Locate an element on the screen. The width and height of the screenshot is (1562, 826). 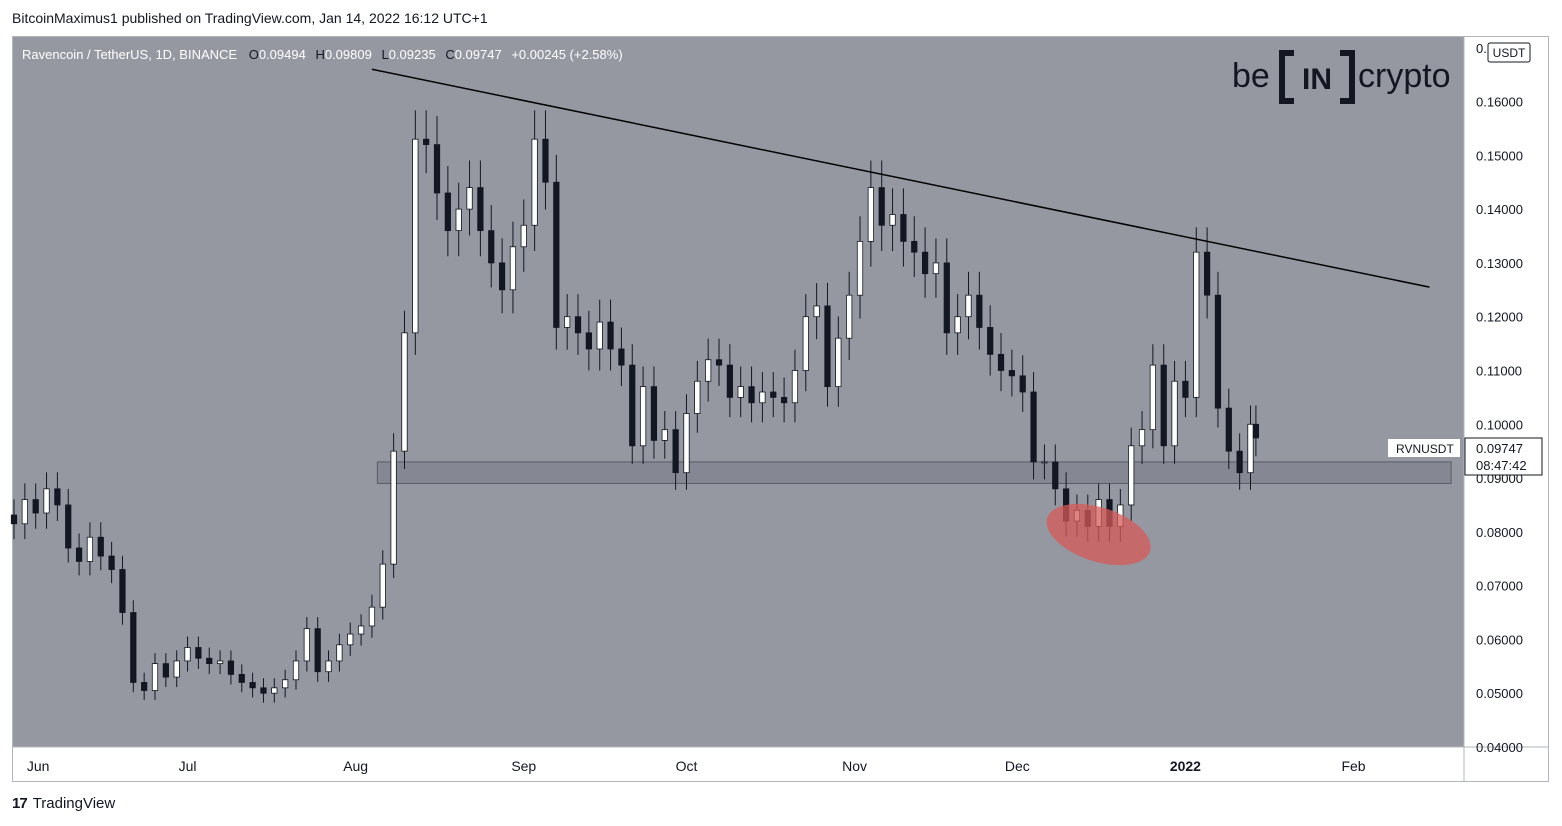
price-tick-label: 0.12000 is located at coordinates (1499, 317).